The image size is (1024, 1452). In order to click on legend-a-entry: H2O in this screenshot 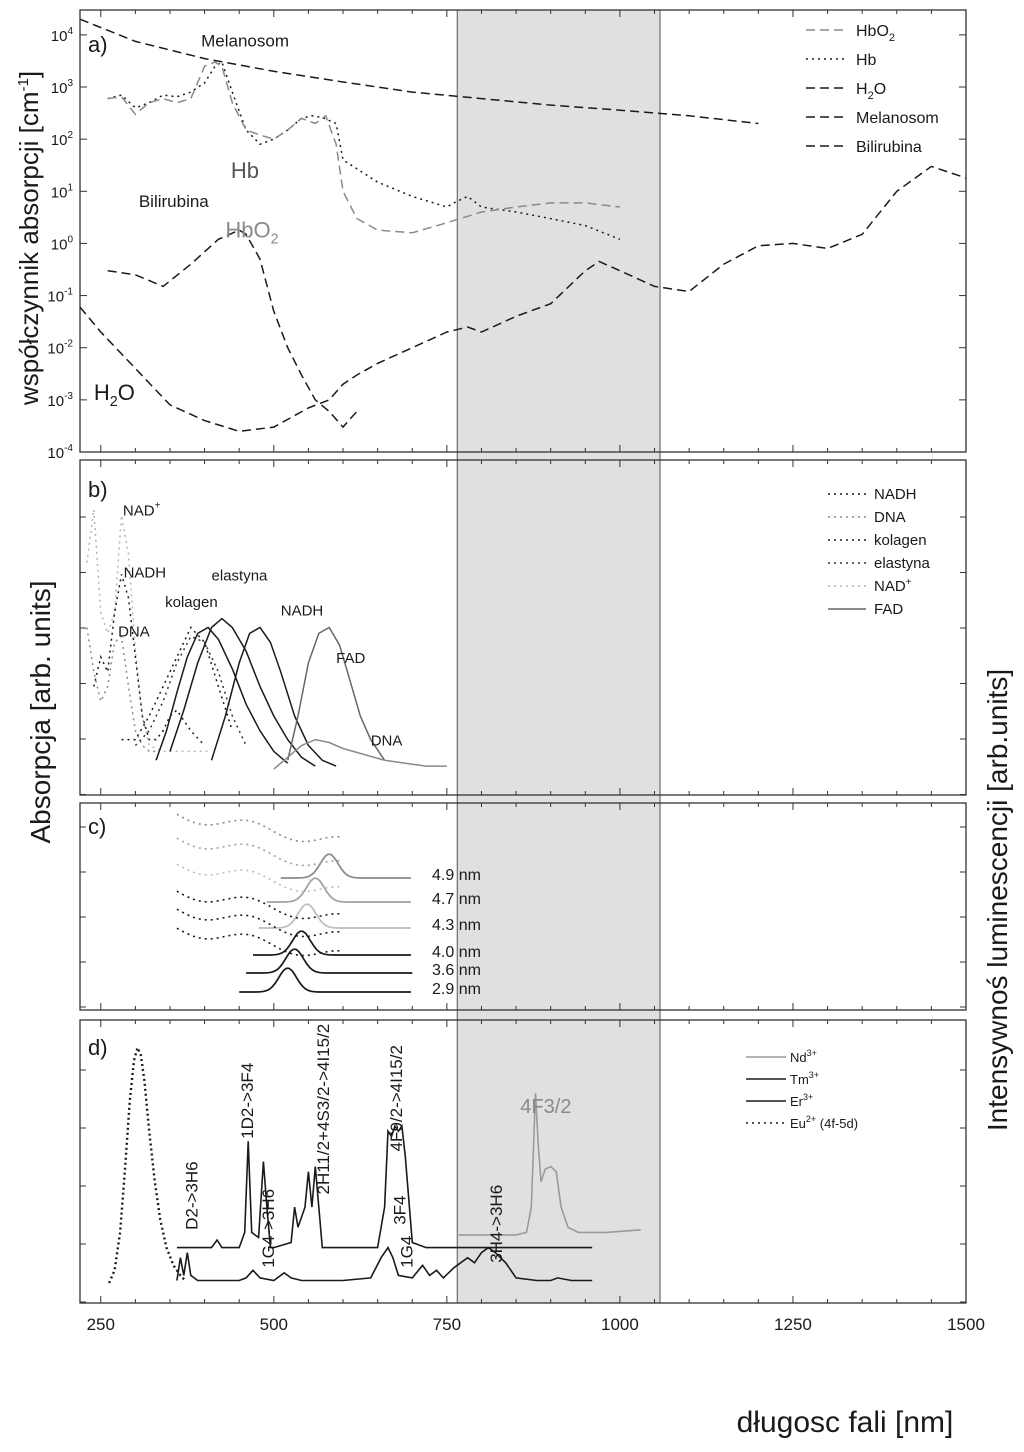, I will do `click(871, 91)`.